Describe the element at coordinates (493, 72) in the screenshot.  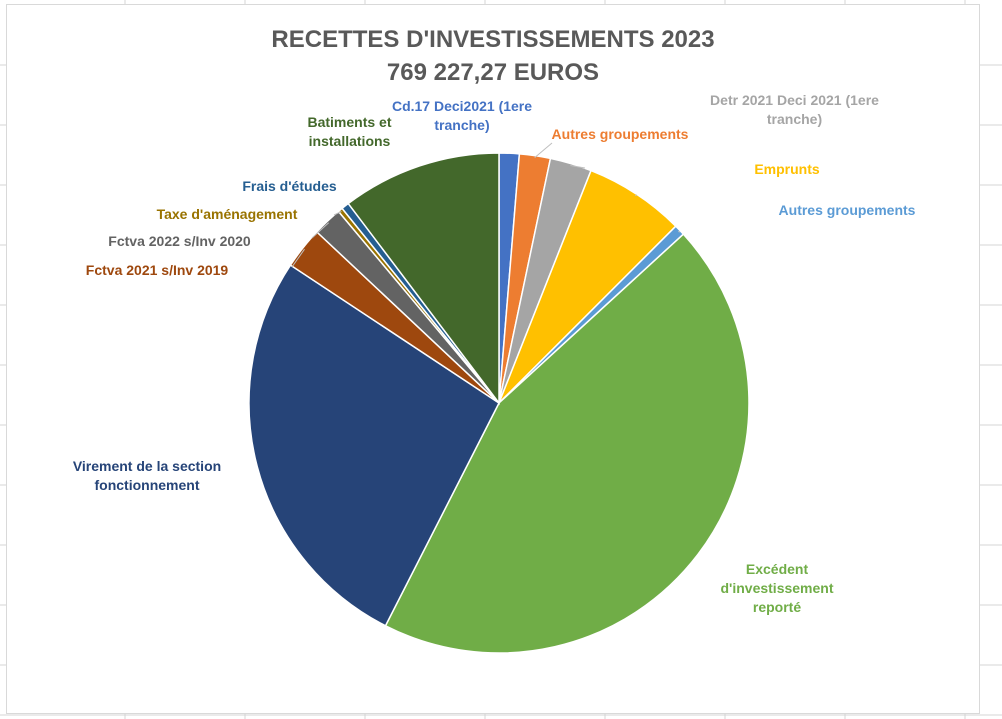
I see `chart-subtitle: 769 227,27 EUROS` at that location.